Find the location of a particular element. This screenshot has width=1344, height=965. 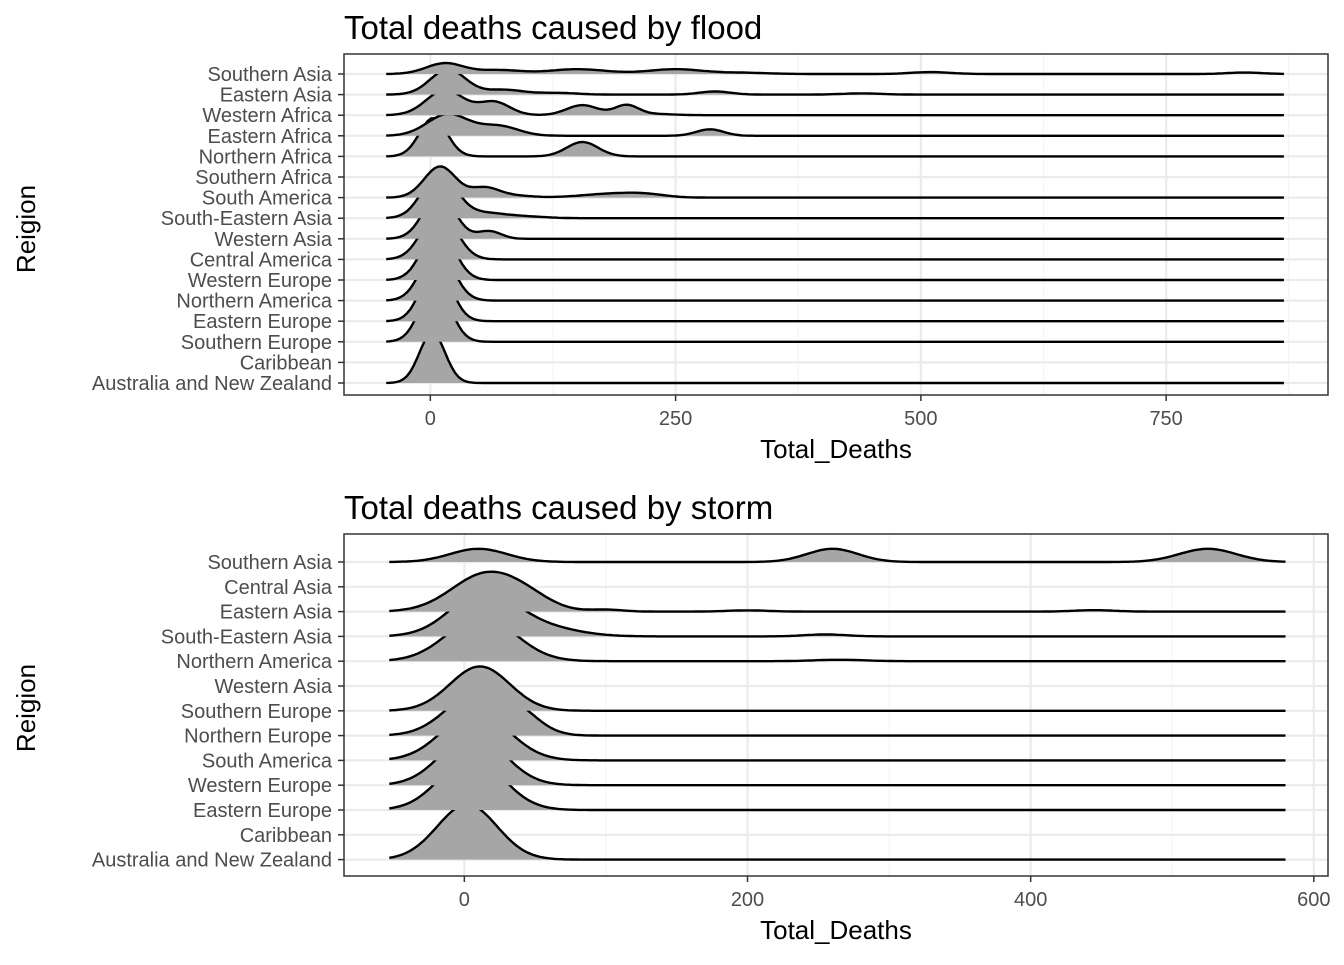

flood-ridge-southern-europe is located at coordinates (835, 313).